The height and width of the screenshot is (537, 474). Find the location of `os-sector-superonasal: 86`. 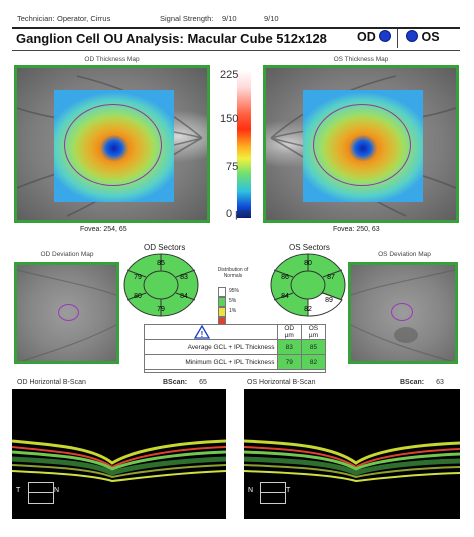

os-sector-superonasal: 86 is located at coordinates (285, 277).